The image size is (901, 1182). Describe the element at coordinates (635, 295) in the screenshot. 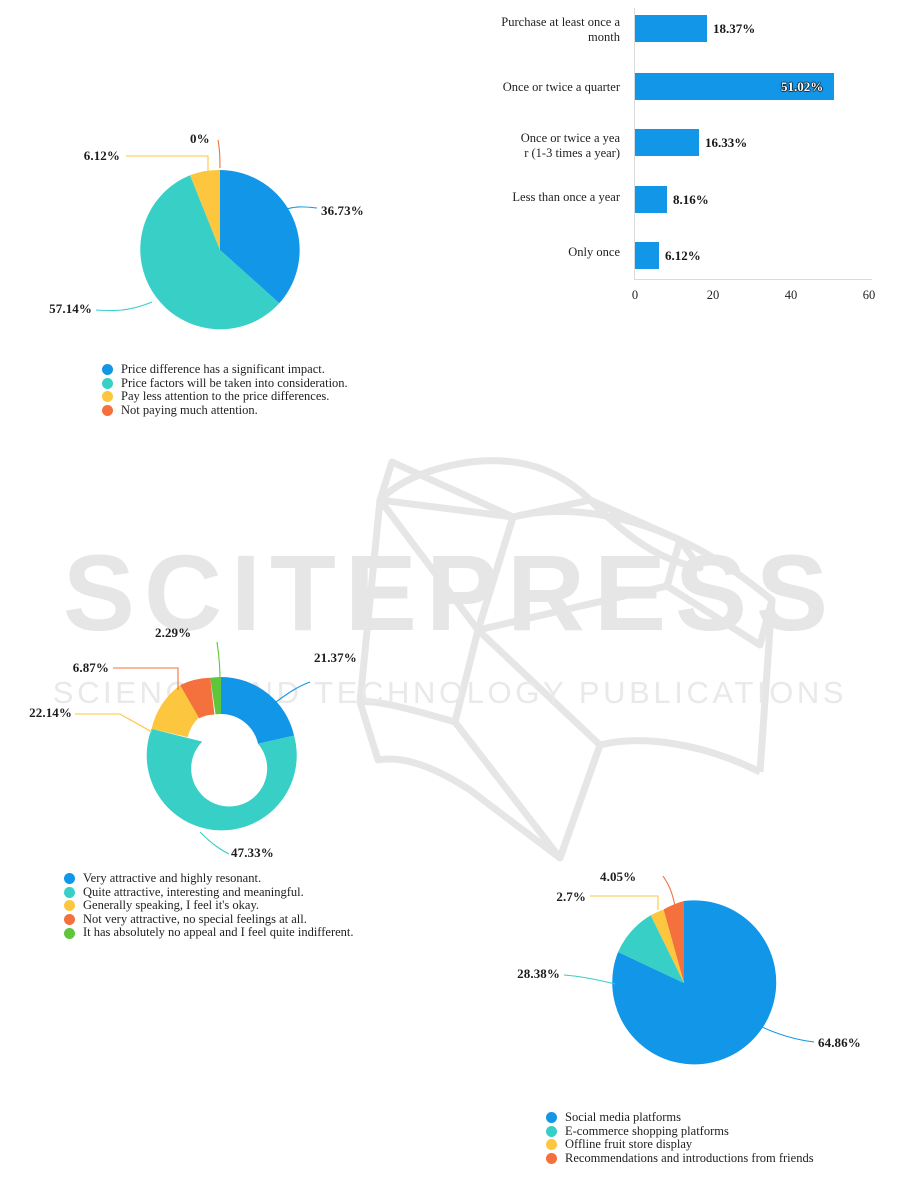

I see `bar-xtick-0: 0` at that location.